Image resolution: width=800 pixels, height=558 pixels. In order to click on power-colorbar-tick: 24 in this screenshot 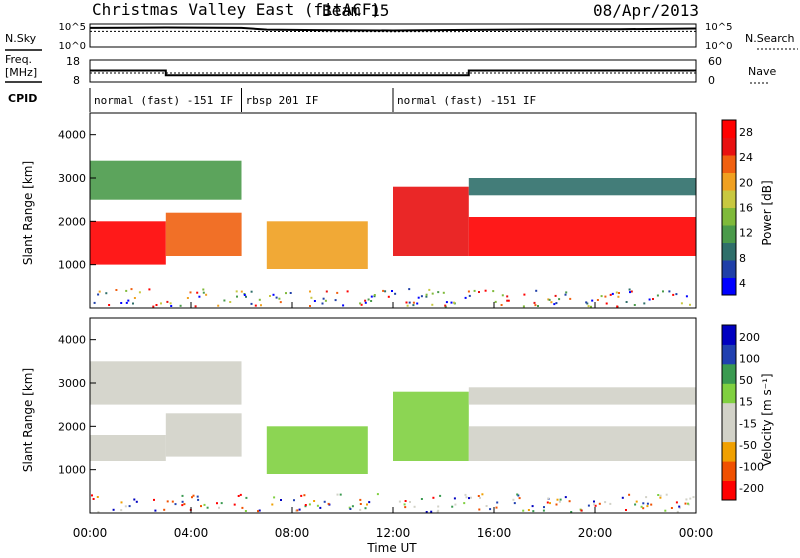, I will do `click(746, 157)`.